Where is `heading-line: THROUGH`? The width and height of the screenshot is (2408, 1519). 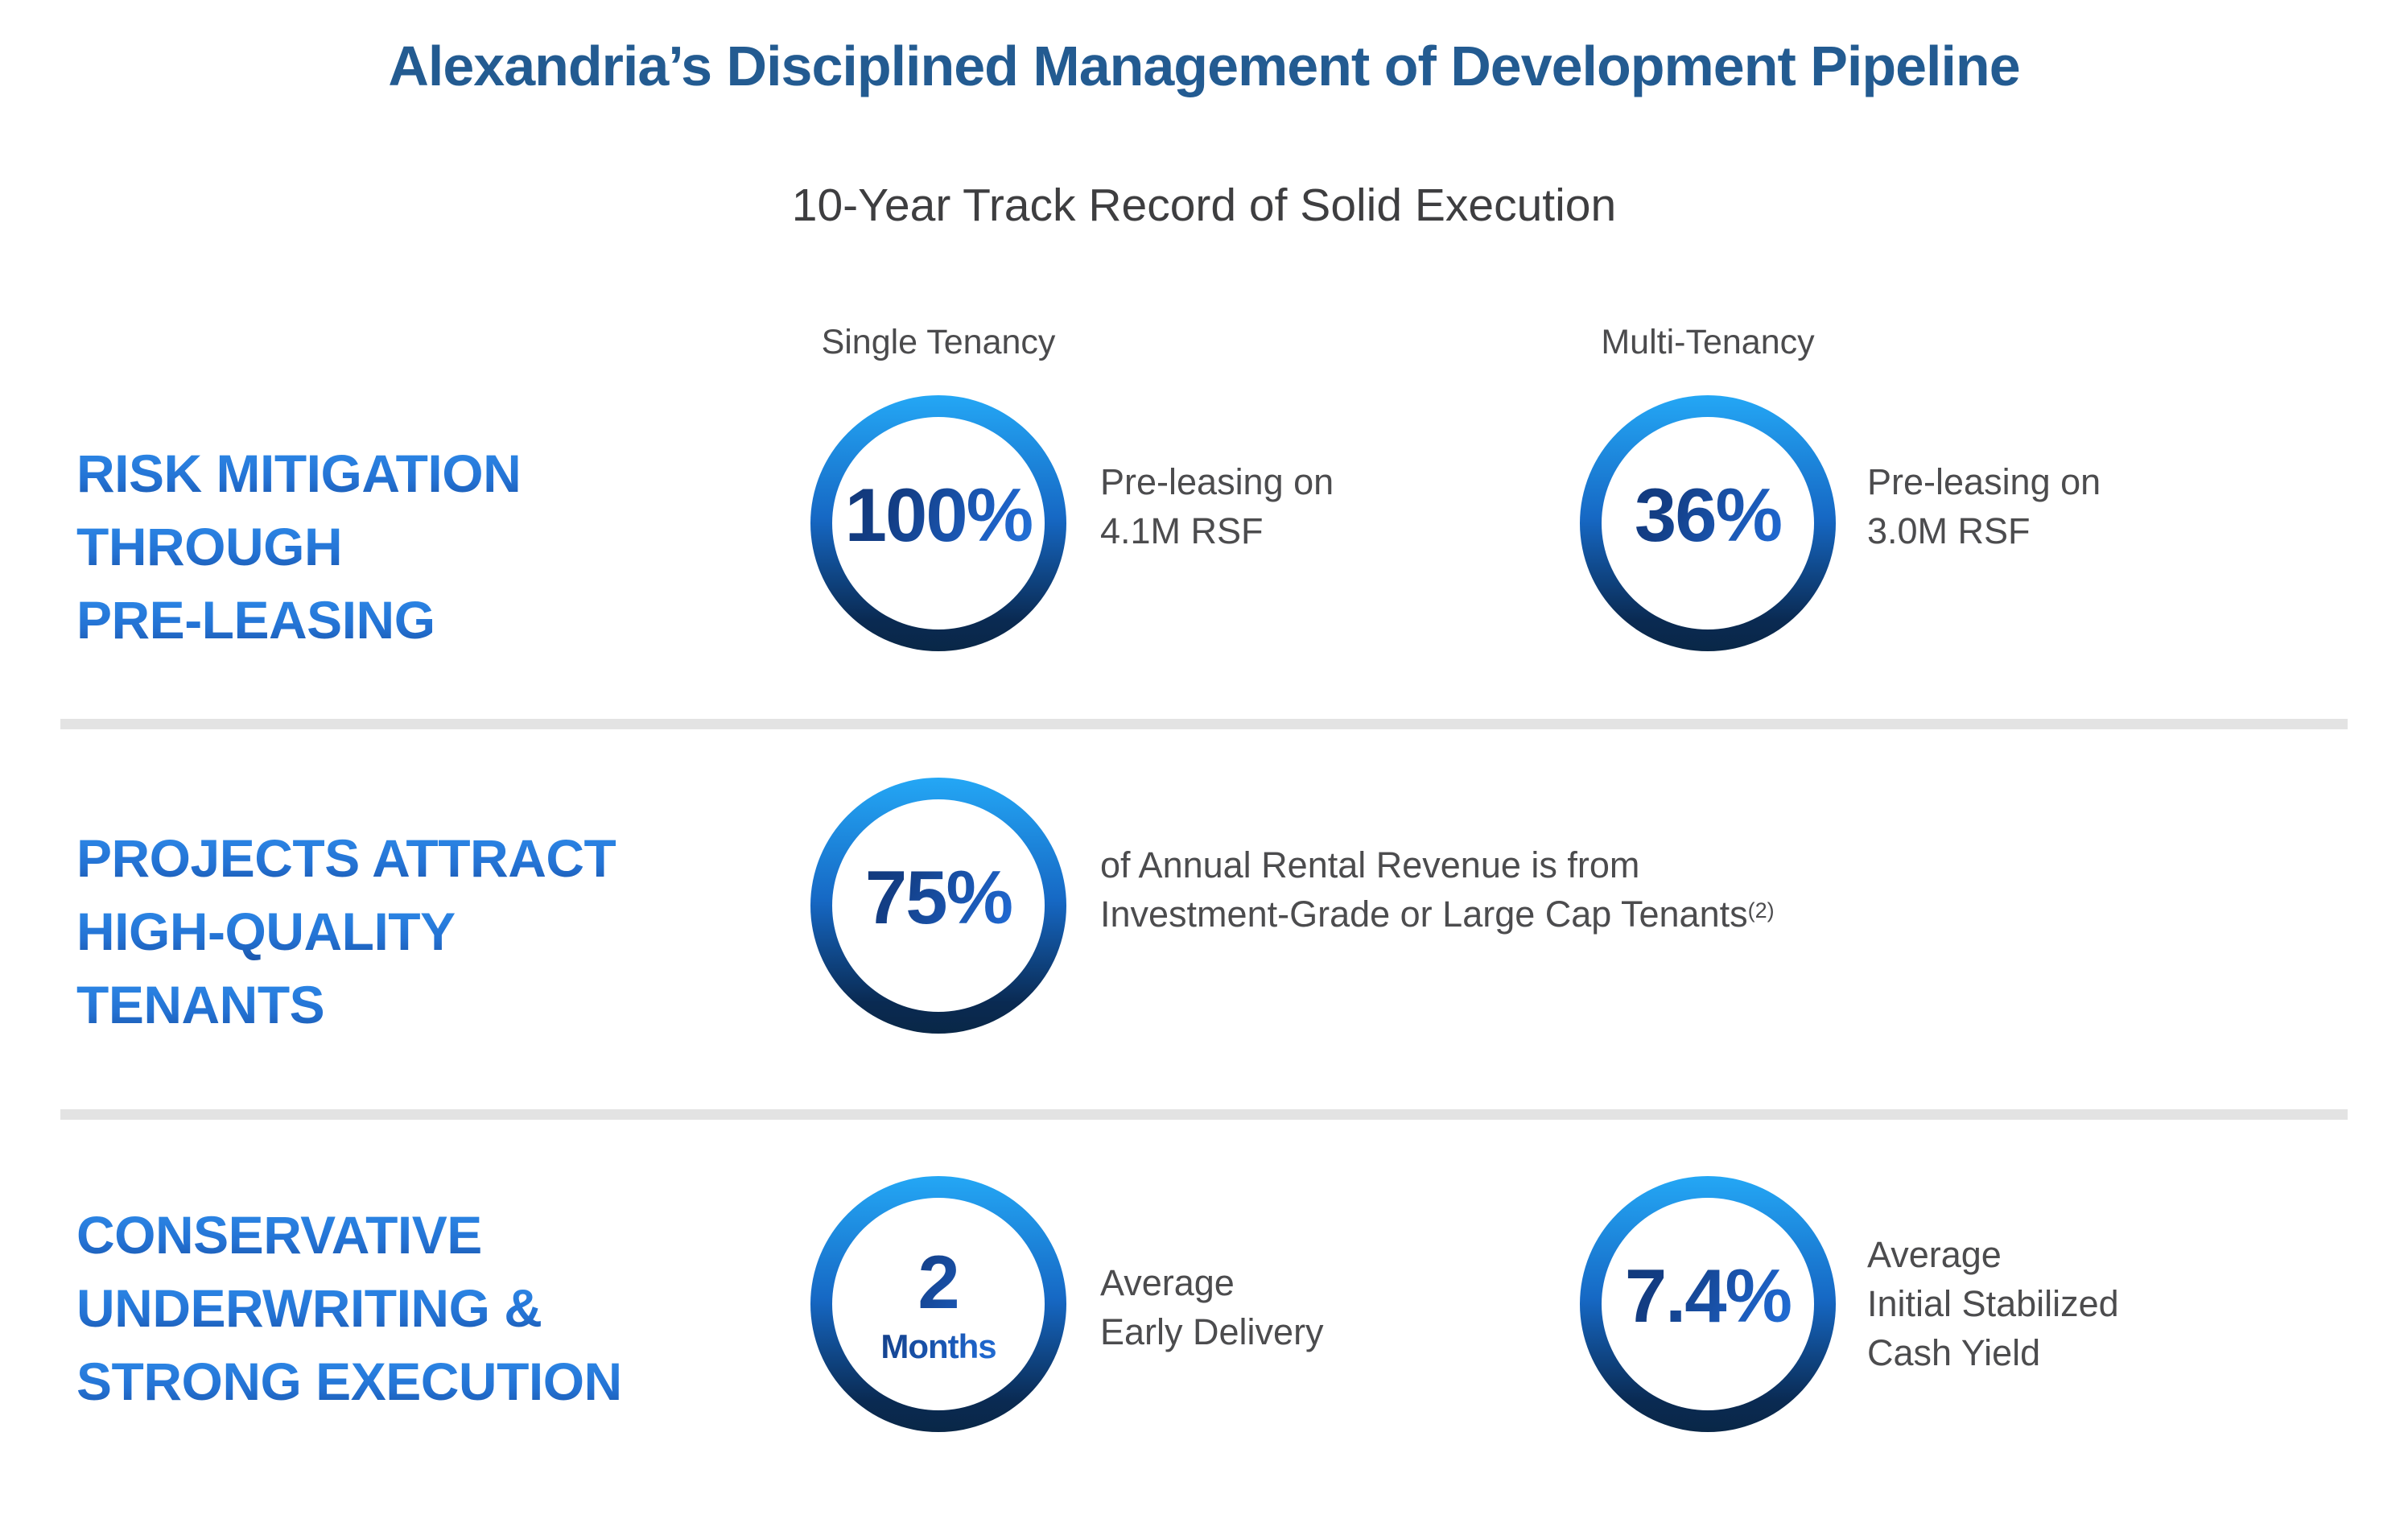 heading-line: THROUGH is located at coordinates (209, 551).